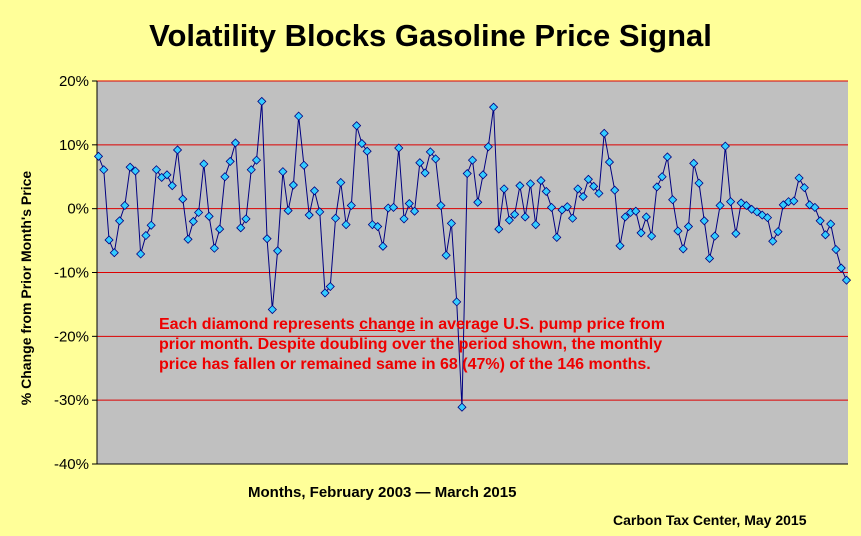  Describe the element at coordinates (71, 273) in the screenshot. I see `y-tick-label: -10%` at that location.